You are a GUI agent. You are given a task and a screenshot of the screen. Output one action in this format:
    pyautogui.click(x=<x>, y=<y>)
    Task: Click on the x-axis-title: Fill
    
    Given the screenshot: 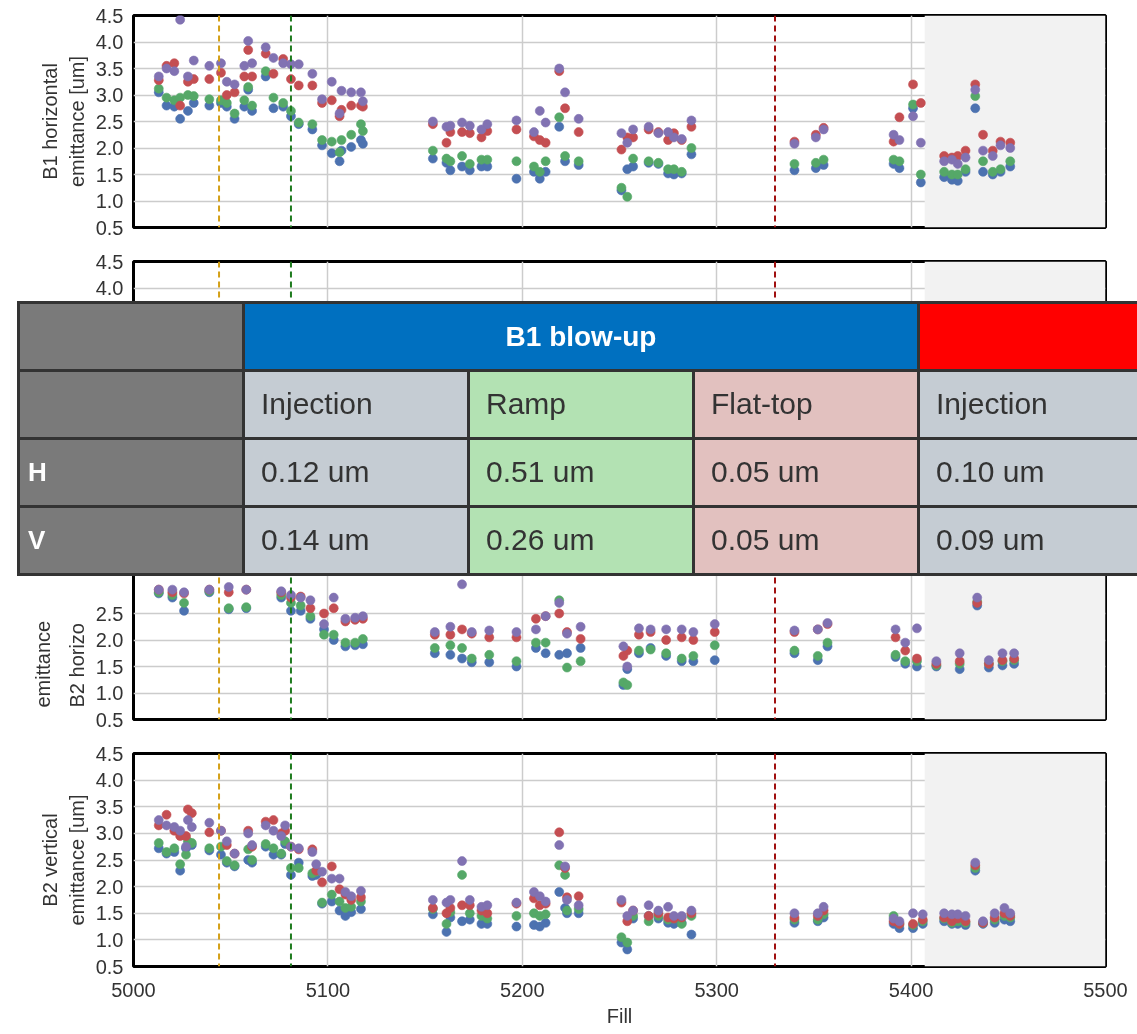 What is the action you would take?
    pyautogui.click(x=619, y=1015)
    